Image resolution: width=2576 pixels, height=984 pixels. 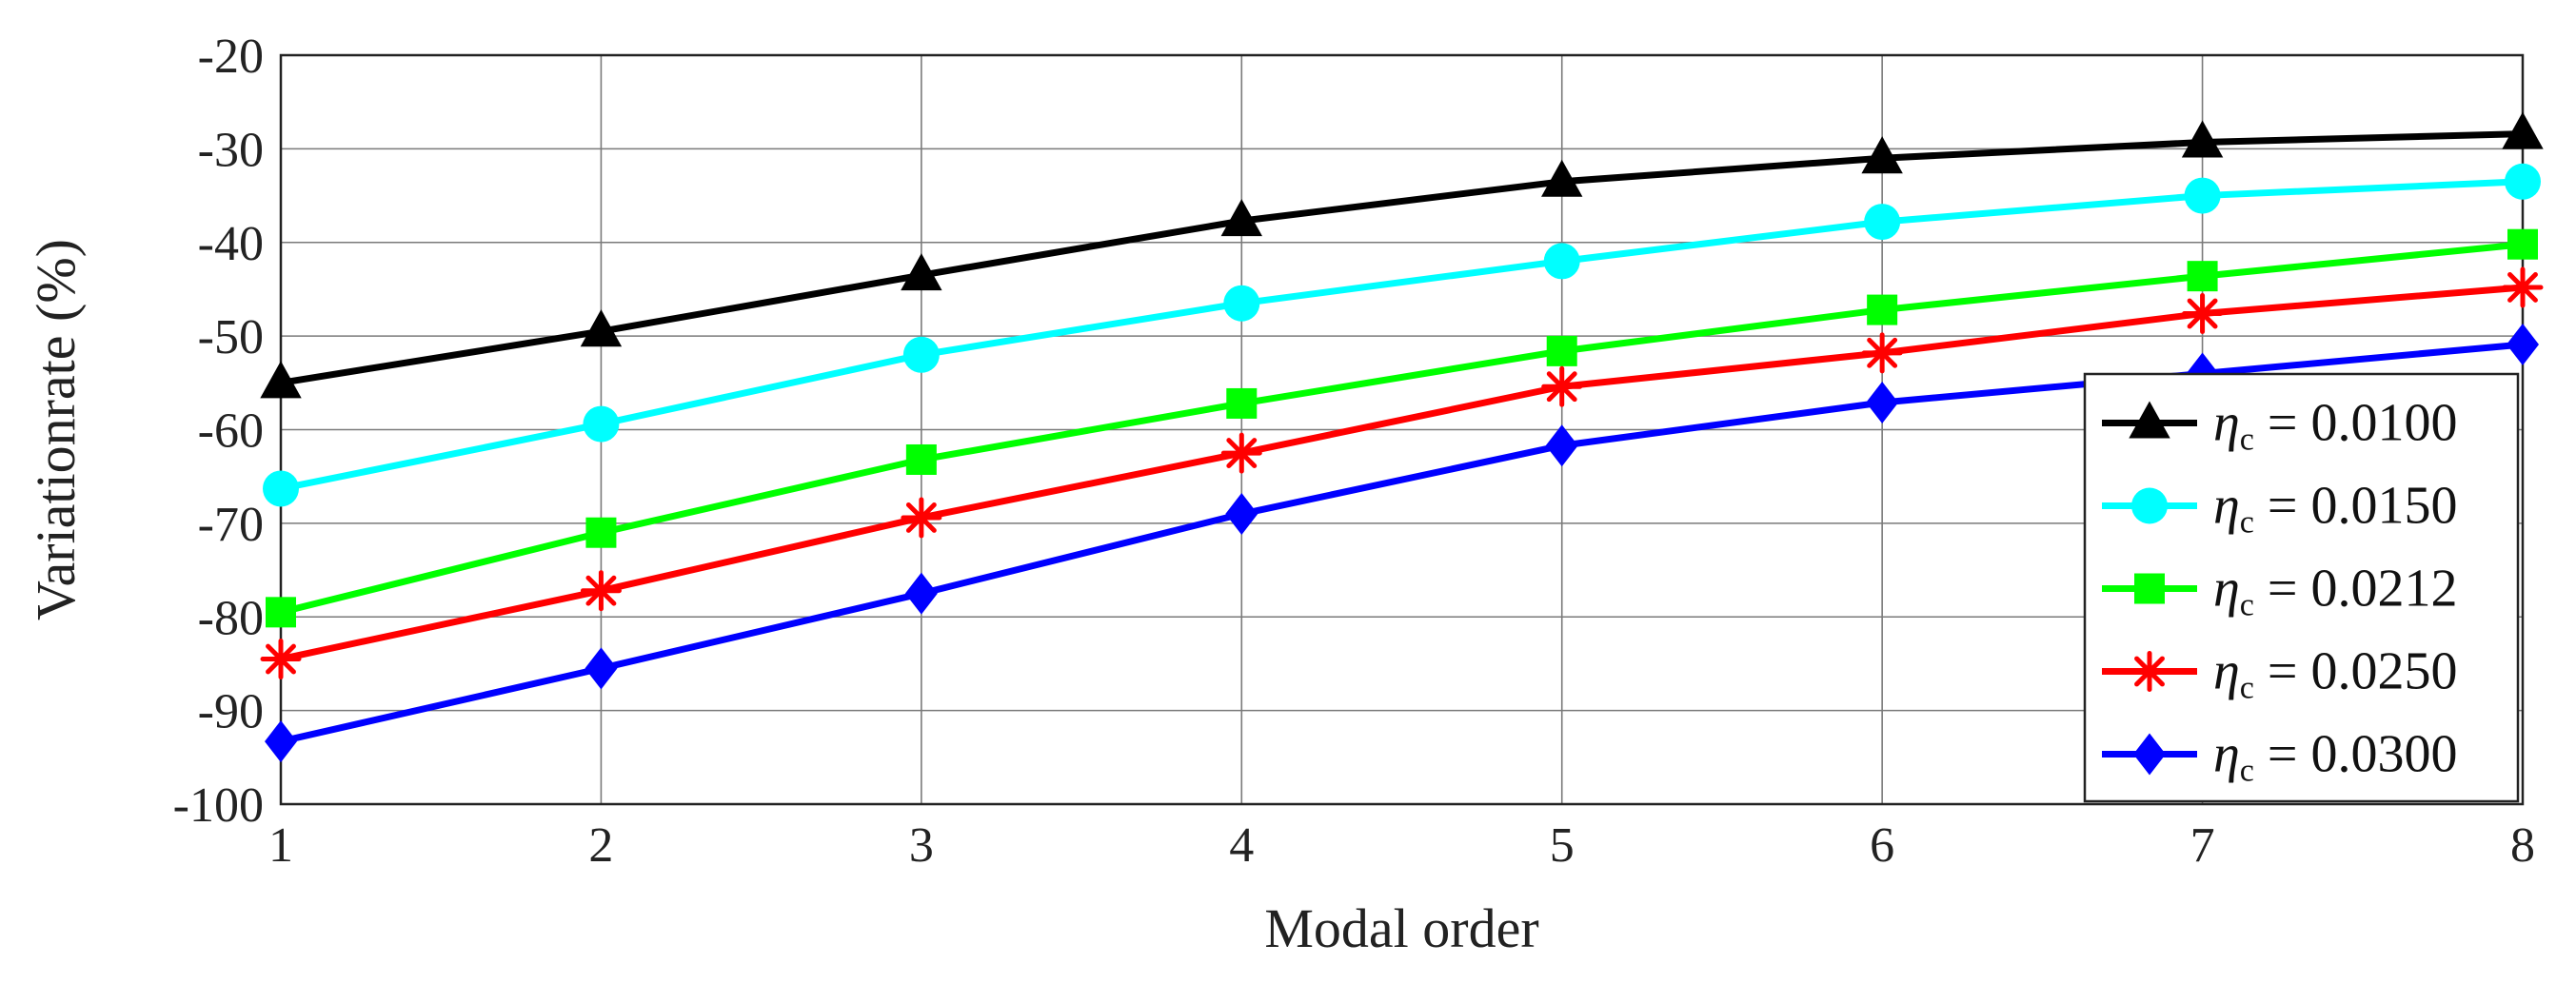 I want to click on x-tick-label: 6, so click(x=1882, y=845).